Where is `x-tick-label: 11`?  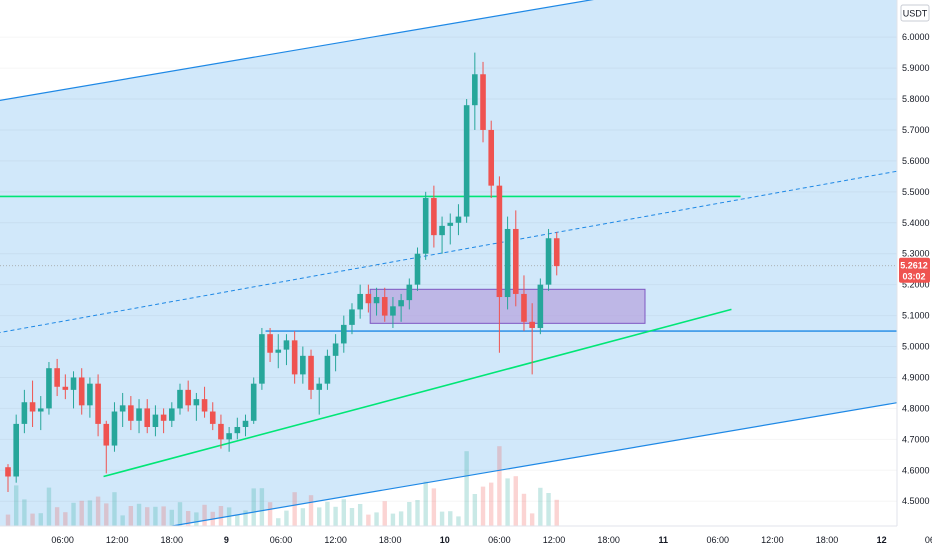
x-tick-label: 11 is located at coordinates (663, 540).